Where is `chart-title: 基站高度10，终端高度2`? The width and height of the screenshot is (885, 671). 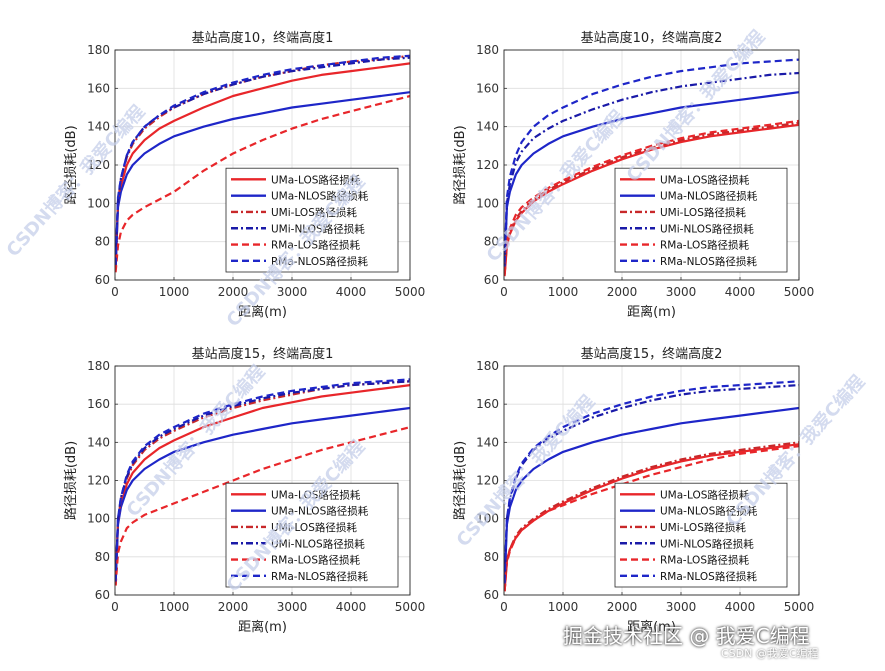 chart-title: 基站高度10，终端高度2 is located at coordinates (652, 38).